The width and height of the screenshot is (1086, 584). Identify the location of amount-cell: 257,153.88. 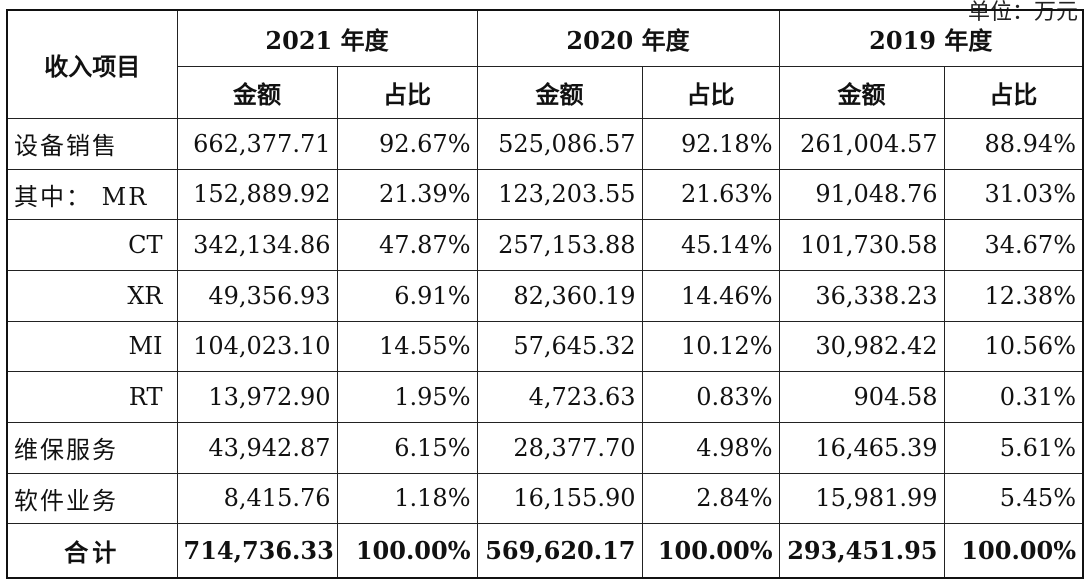
(559, 245).